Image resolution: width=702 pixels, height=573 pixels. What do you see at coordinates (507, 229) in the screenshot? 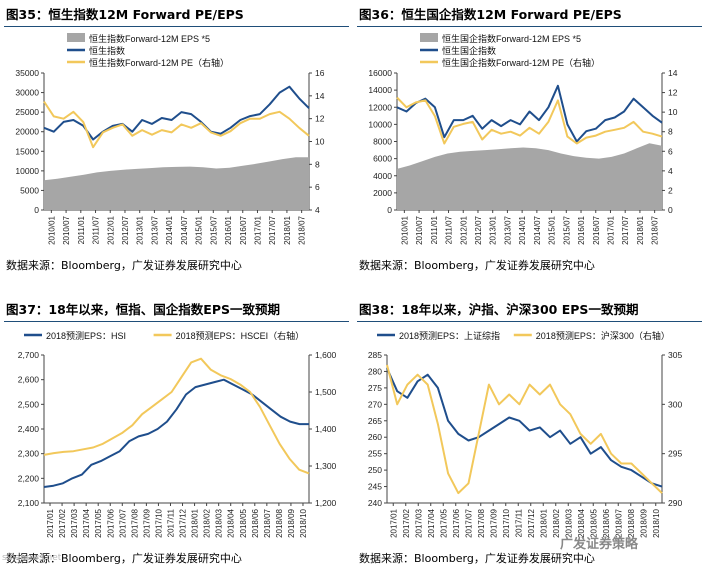
I see `x-tick-label: 2013/07` at bounding box center [507, 229].